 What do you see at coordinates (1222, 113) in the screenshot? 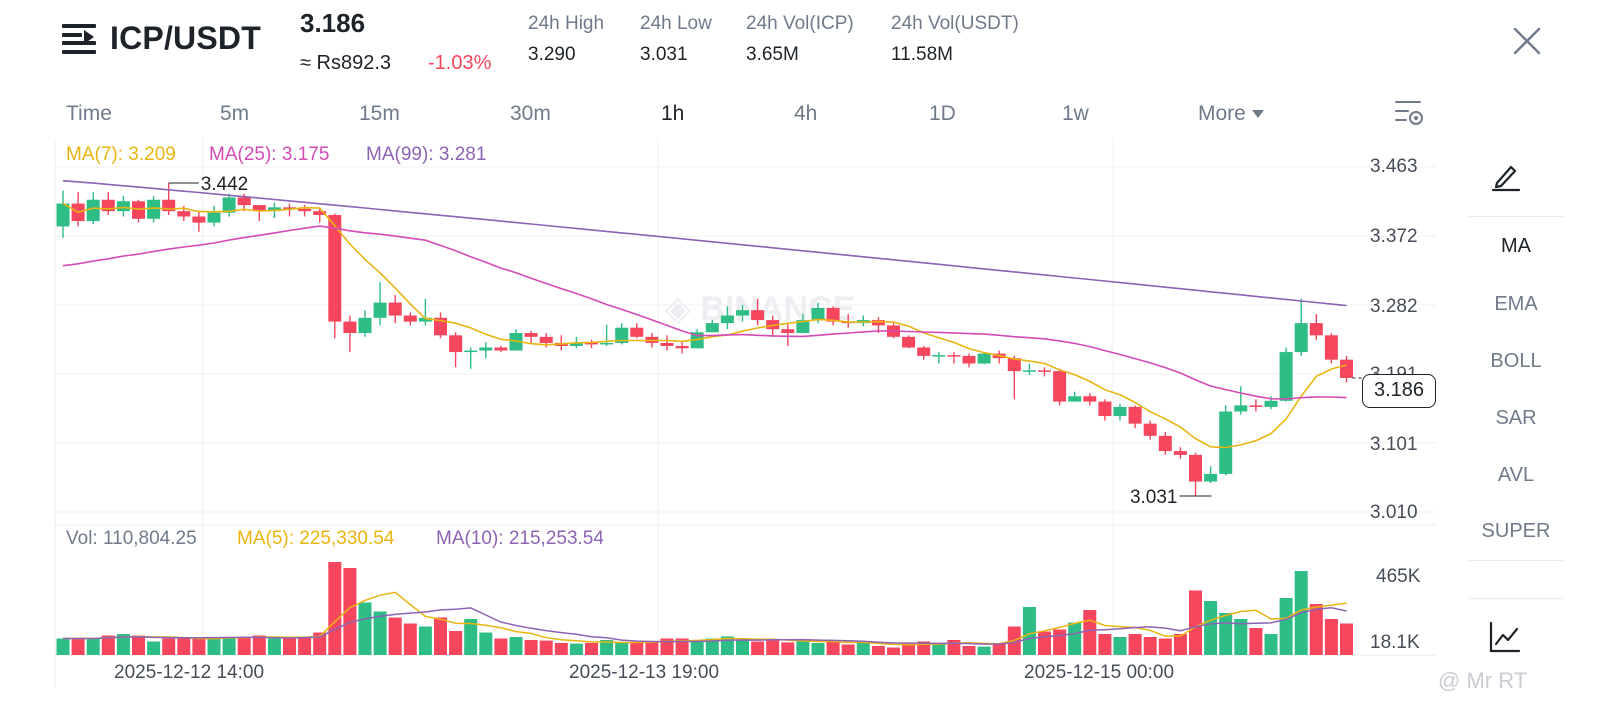
I see `tab-more-label: More` at bounding box center [1222, 113].